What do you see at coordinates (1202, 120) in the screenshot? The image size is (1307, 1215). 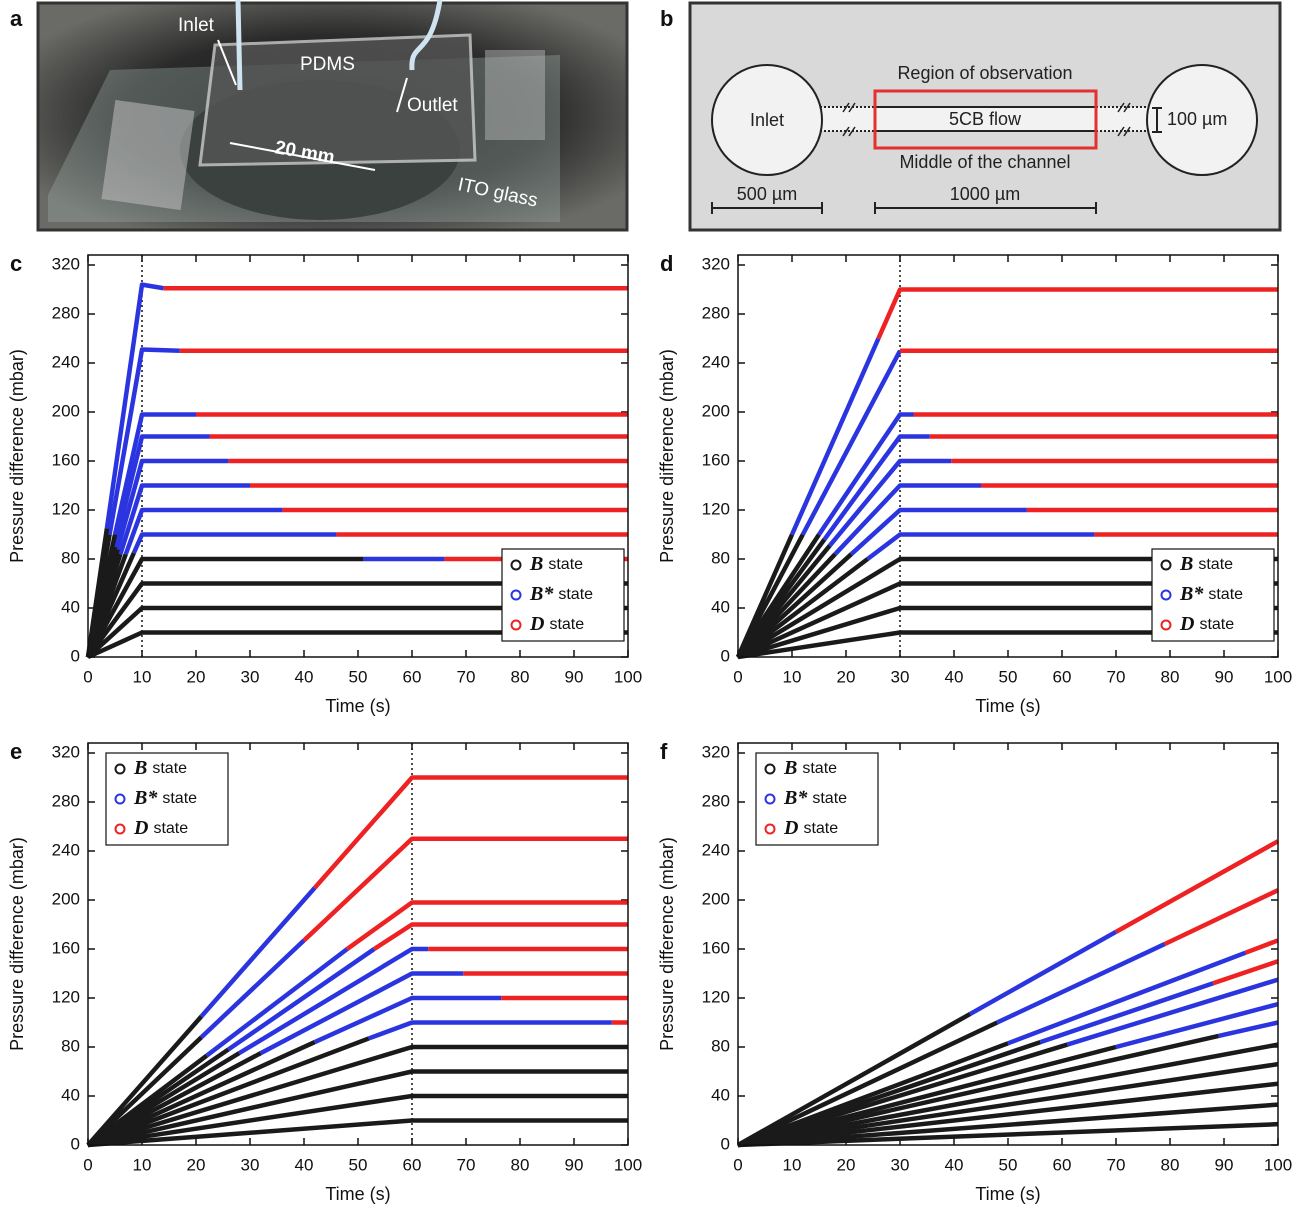 I see `outlet-well` at bounding box center [1202, 120].